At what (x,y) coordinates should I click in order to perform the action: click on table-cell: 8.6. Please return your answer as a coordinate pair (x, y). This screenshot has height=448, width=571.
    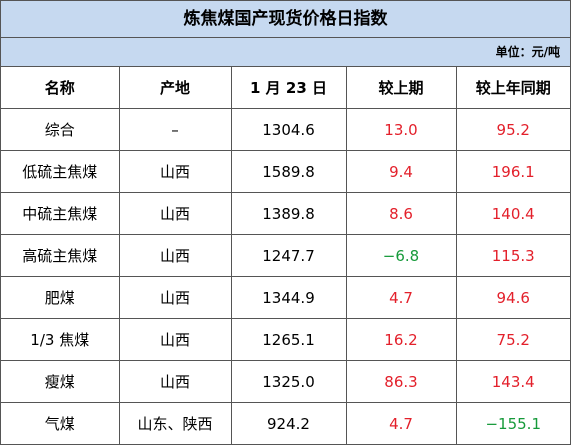
    Looking at the image, I should click on (401, 213).